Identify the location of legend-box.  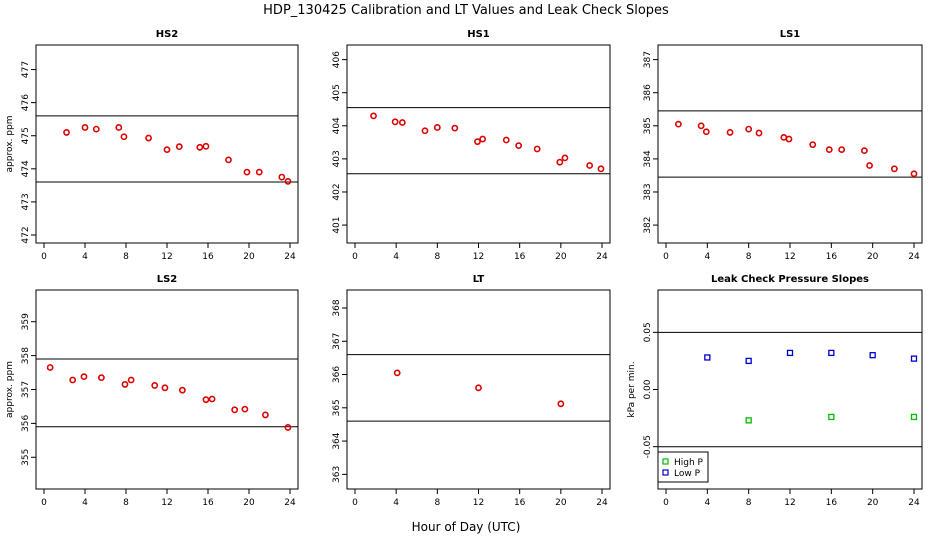
(683, 467).